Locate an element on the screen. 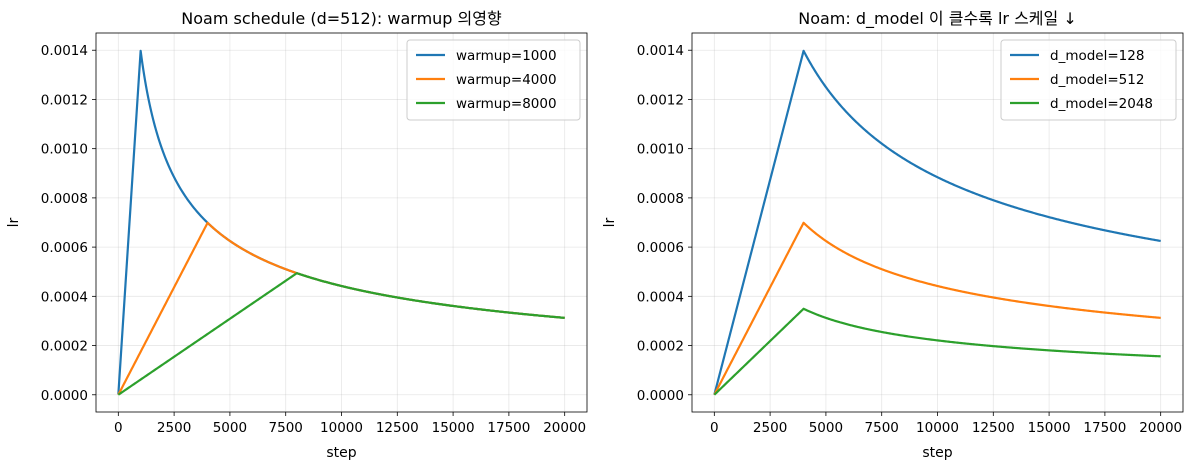  chart-title: Noam schedule (d=512): warmup 의영향 is located at coordinates (341, 18).